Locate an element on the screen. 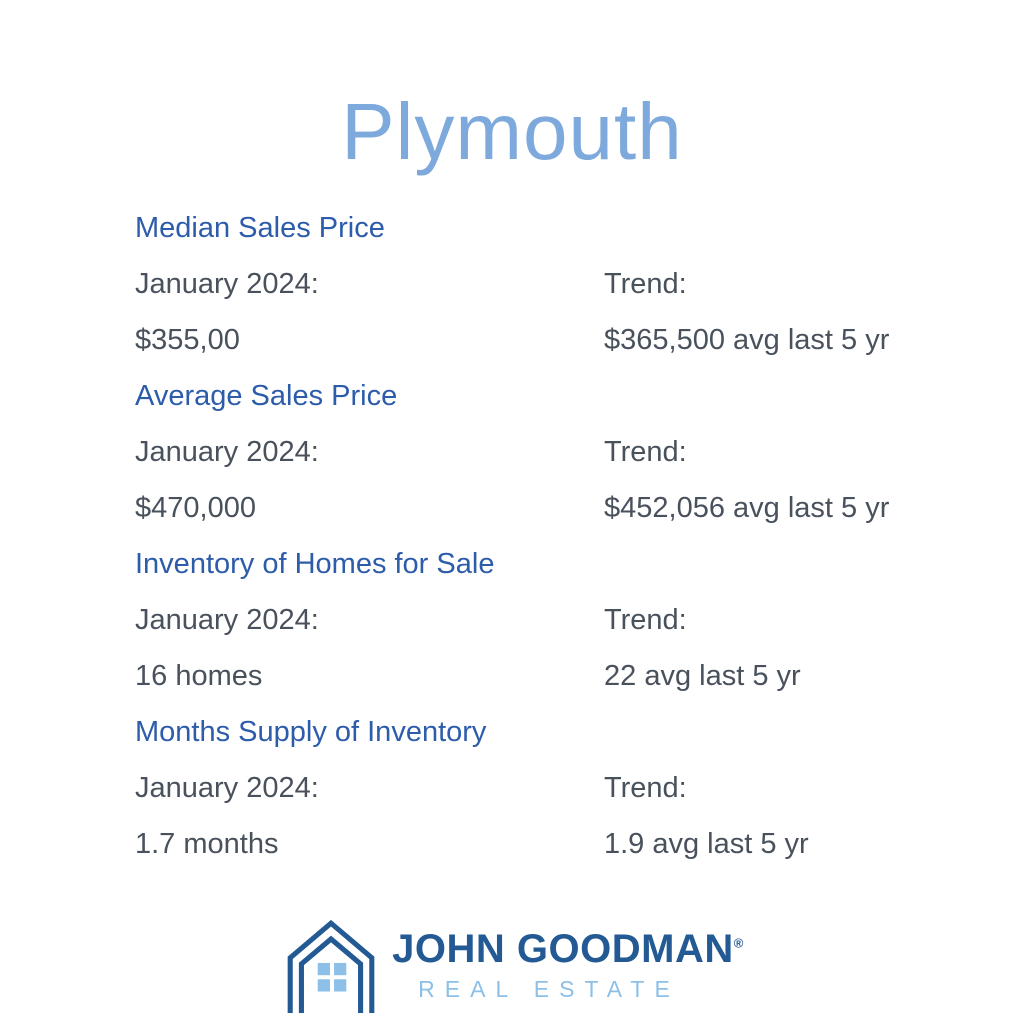 The image size is (1024, 1024). page-title: Plymouth is located at coordinates (512, 131).